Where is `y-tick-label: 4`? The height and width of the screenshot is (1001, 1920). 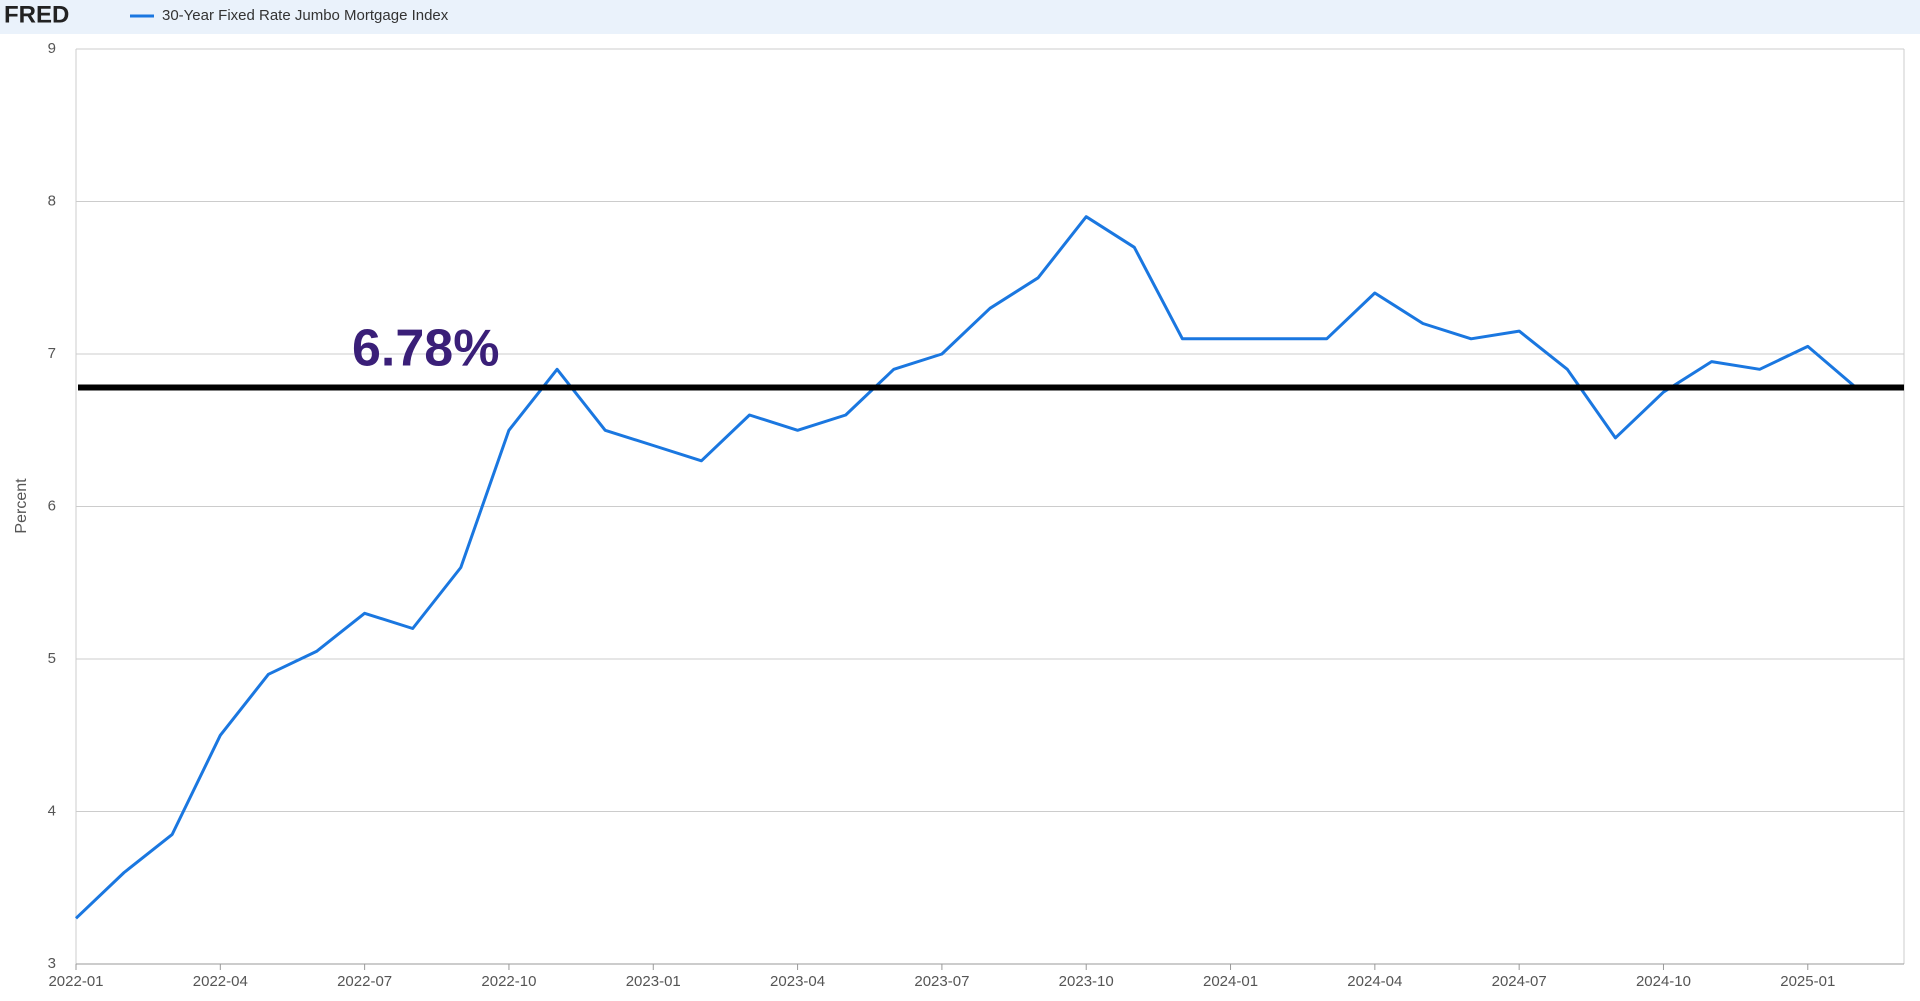
y-tick-label: 4 is located at coordinates (52, 810).